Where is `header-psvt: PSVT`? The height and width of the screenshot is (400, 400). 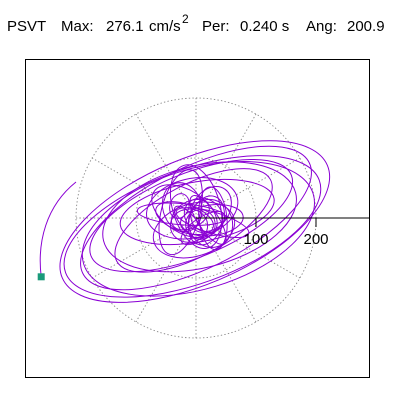
header-psvt: PSVT is located at coordinates (27, 26).